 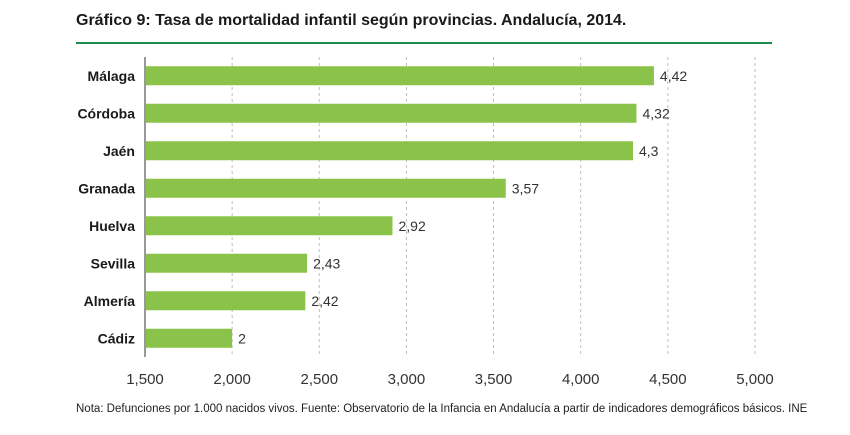 What do you see at coordinates (411, 226) in the screenshot?
I see `data-label: 2,92` at bounding box center [411, 226].